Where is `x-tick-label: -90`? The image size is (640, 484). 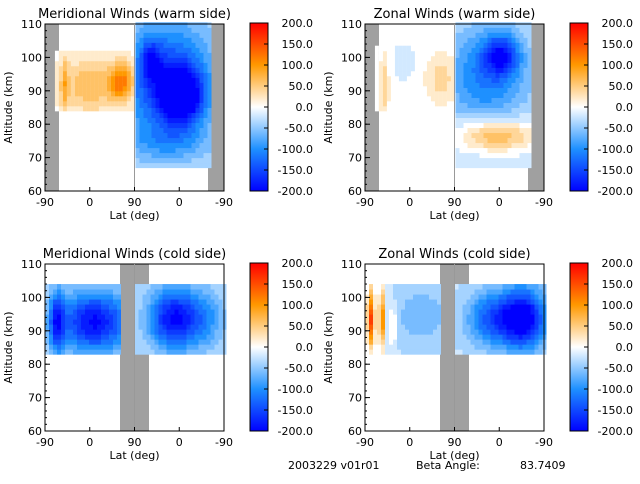
x-tick-label: -90 is located at coordinates (544, 442).